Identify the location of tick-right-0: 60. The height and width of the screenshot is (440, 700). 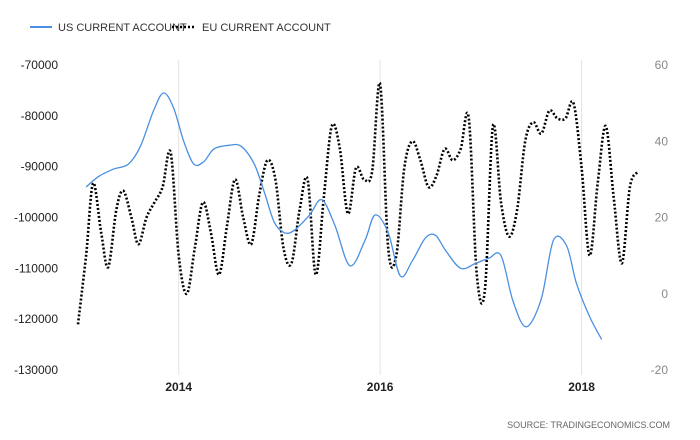
(662, 65).